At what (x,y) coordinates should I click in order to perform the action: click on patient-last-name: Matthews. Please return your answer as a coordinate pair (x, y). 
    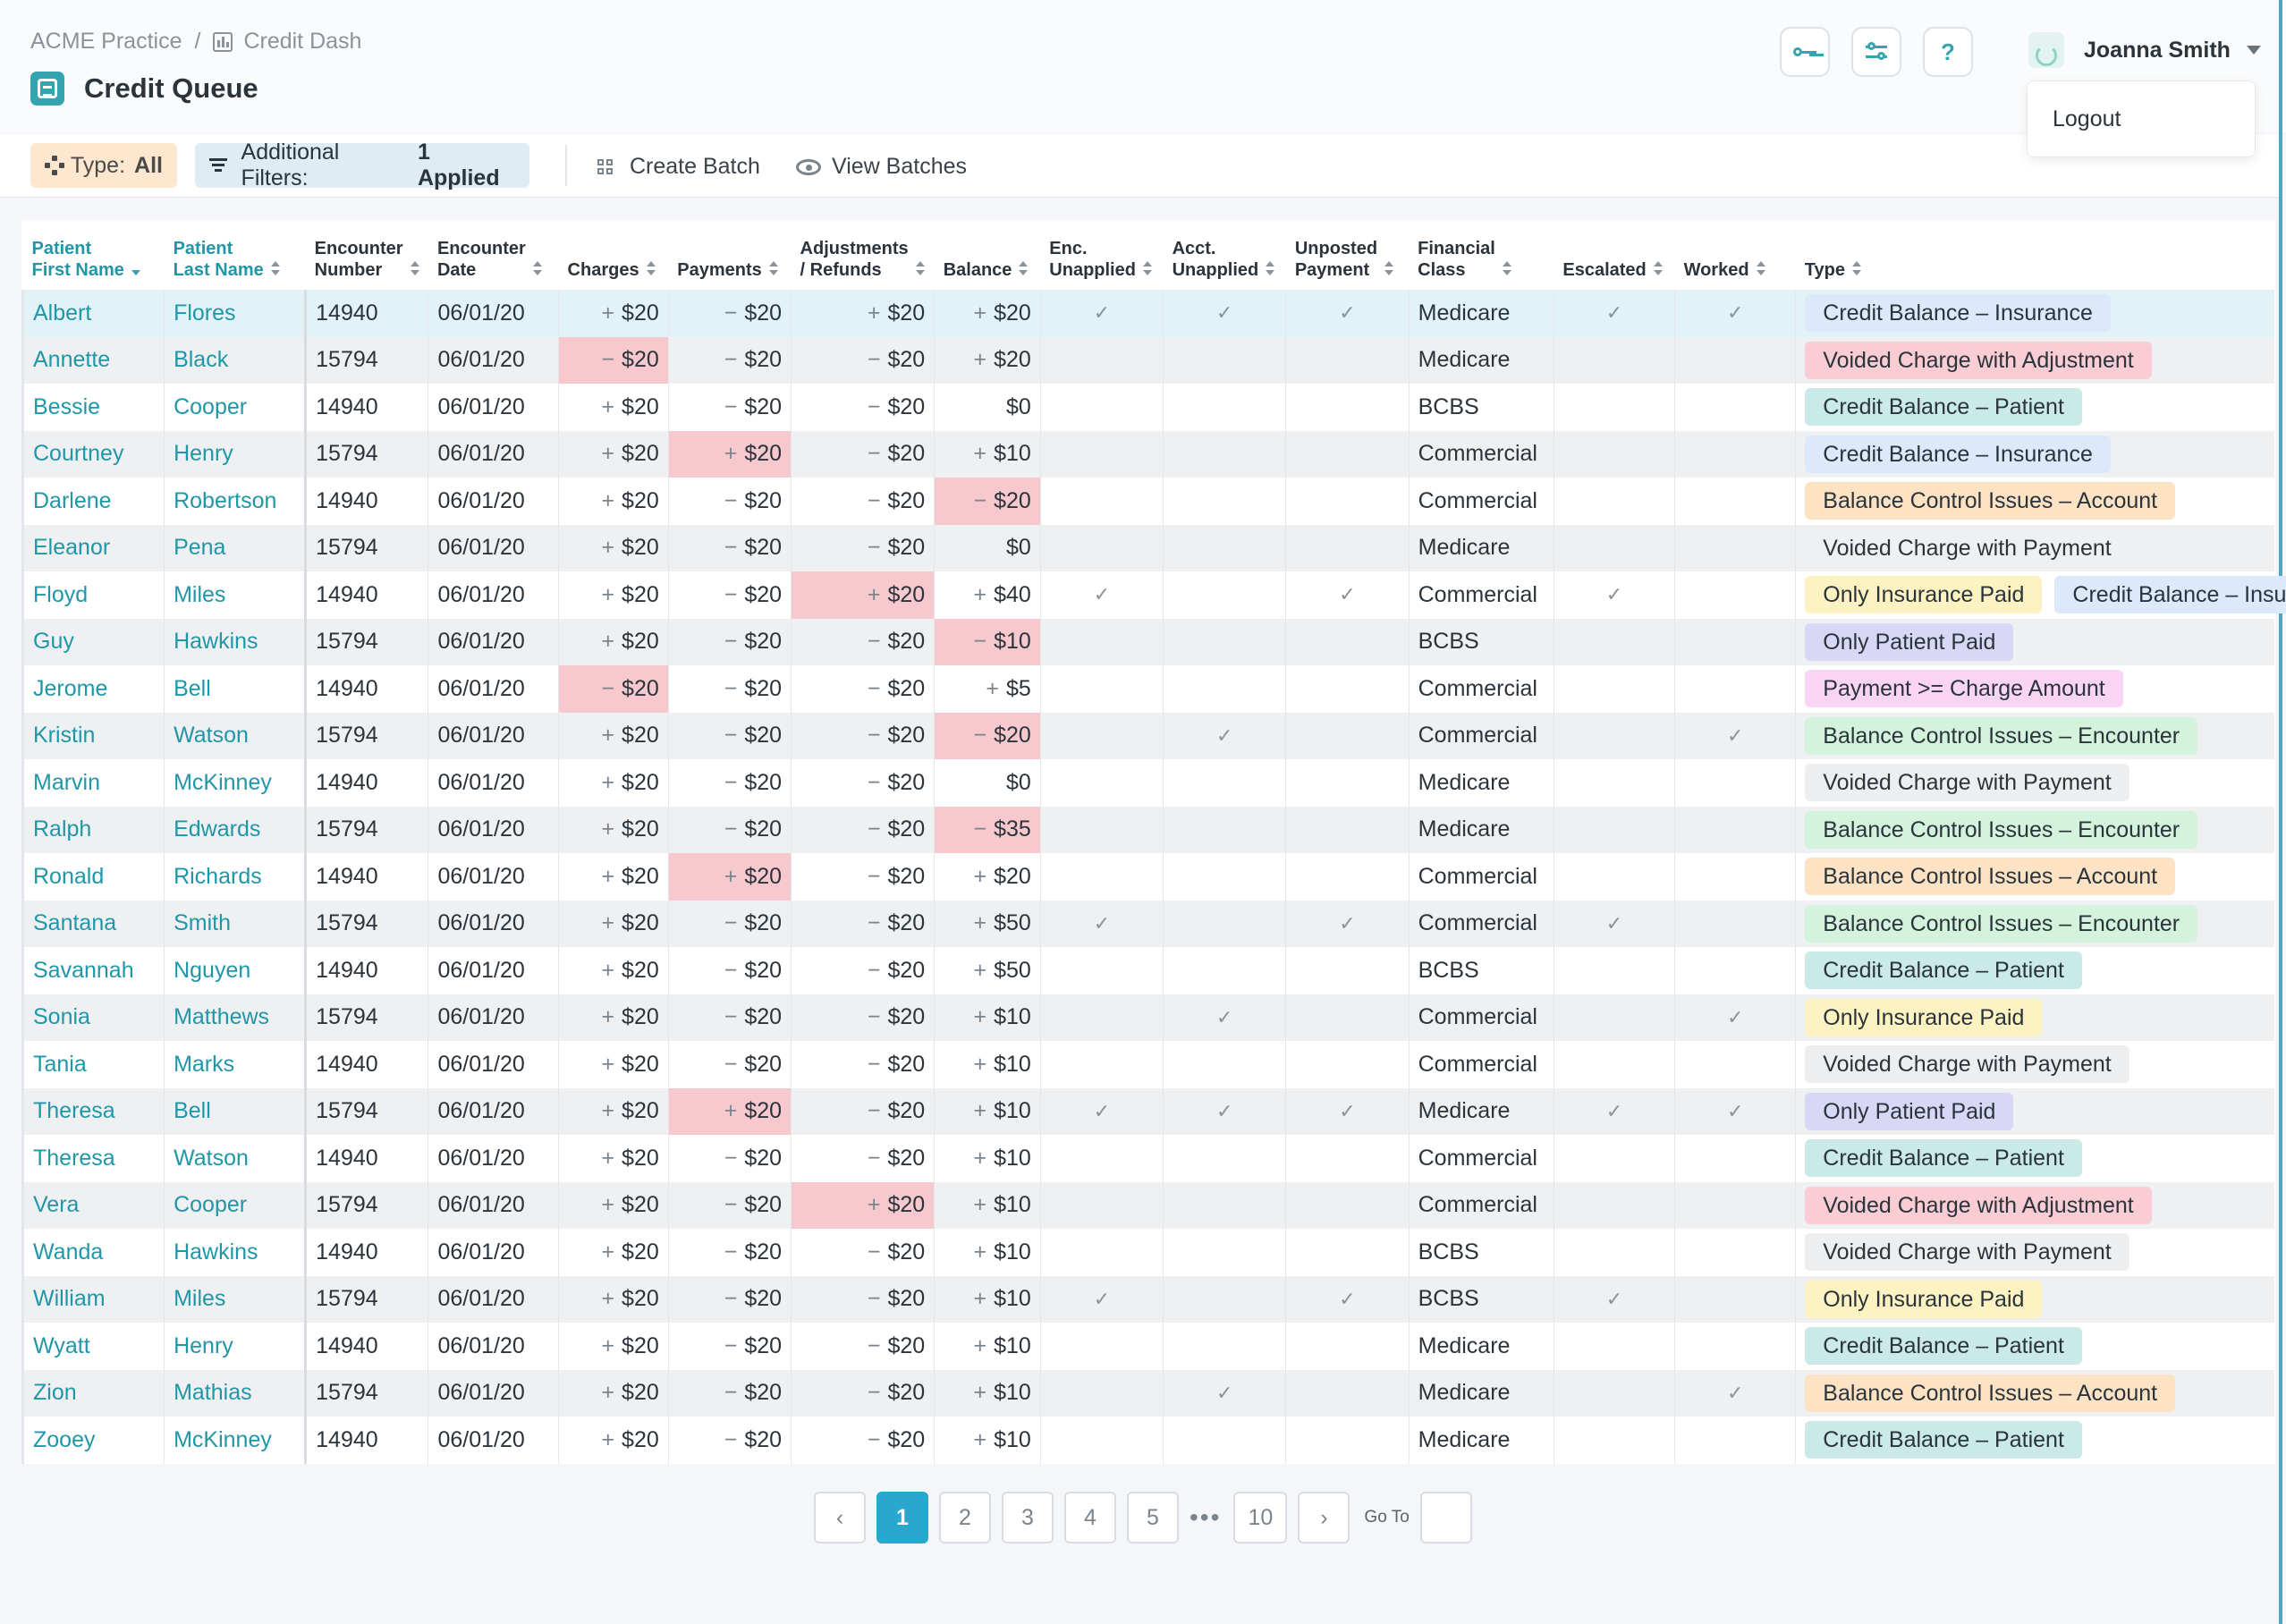
    Looking at the image, I should click on (236, 1017).